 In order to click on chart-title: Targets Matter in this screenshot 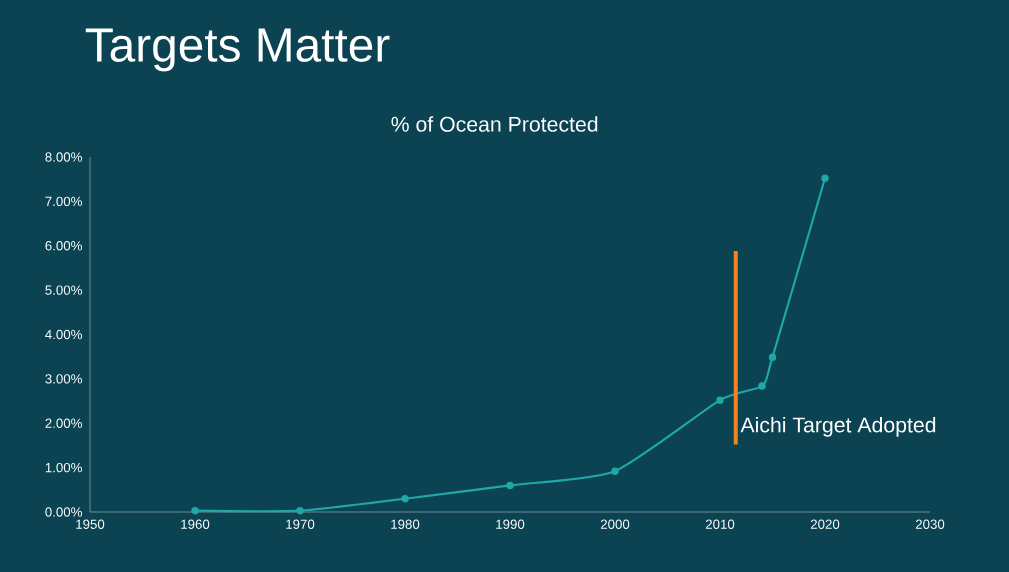, I will do `click(237, 50)`.